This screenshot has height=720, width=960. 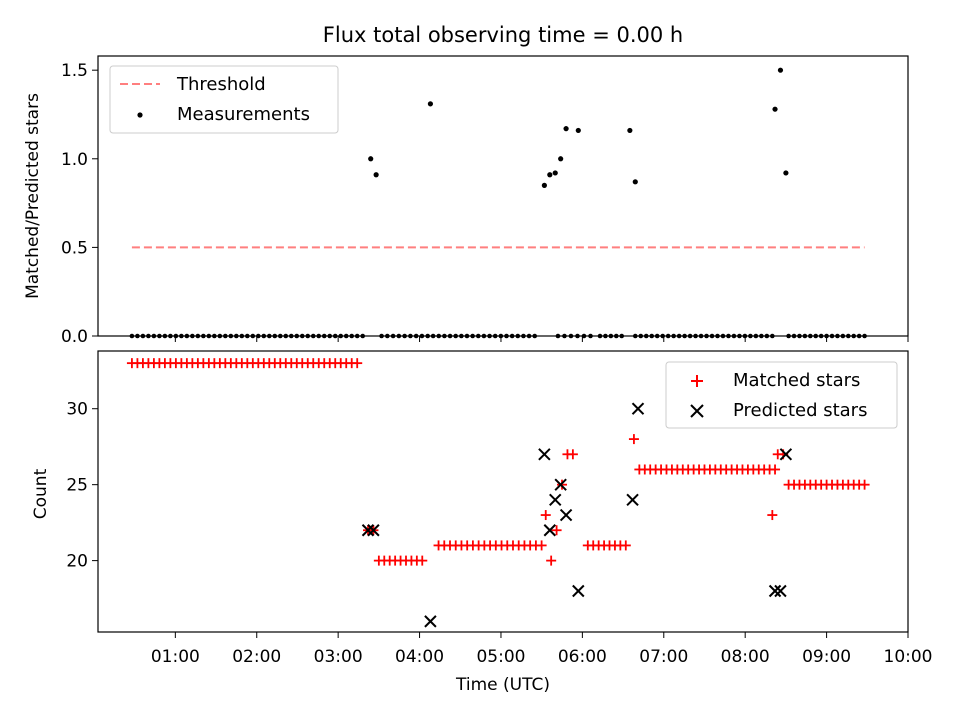 I want to click on y-tick-label: 0.5, so click(x=74, y=248).